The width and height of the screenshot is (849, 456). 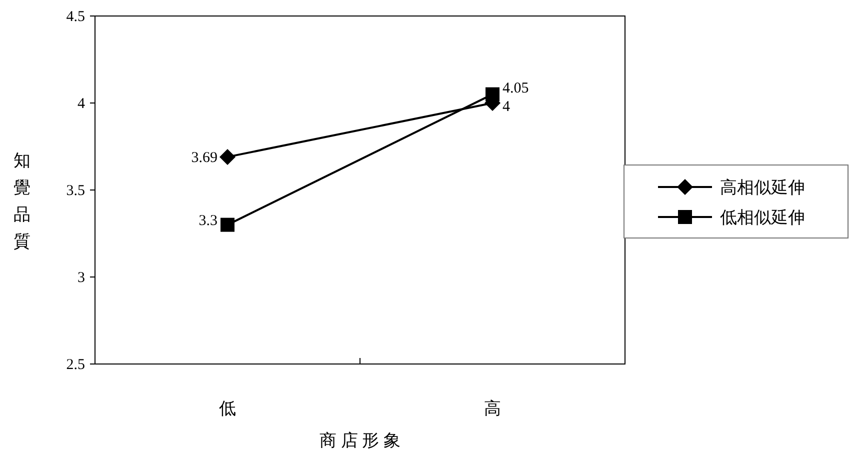 I want to click on legend-label: 高相似延伸, so click(x=762, y=188).